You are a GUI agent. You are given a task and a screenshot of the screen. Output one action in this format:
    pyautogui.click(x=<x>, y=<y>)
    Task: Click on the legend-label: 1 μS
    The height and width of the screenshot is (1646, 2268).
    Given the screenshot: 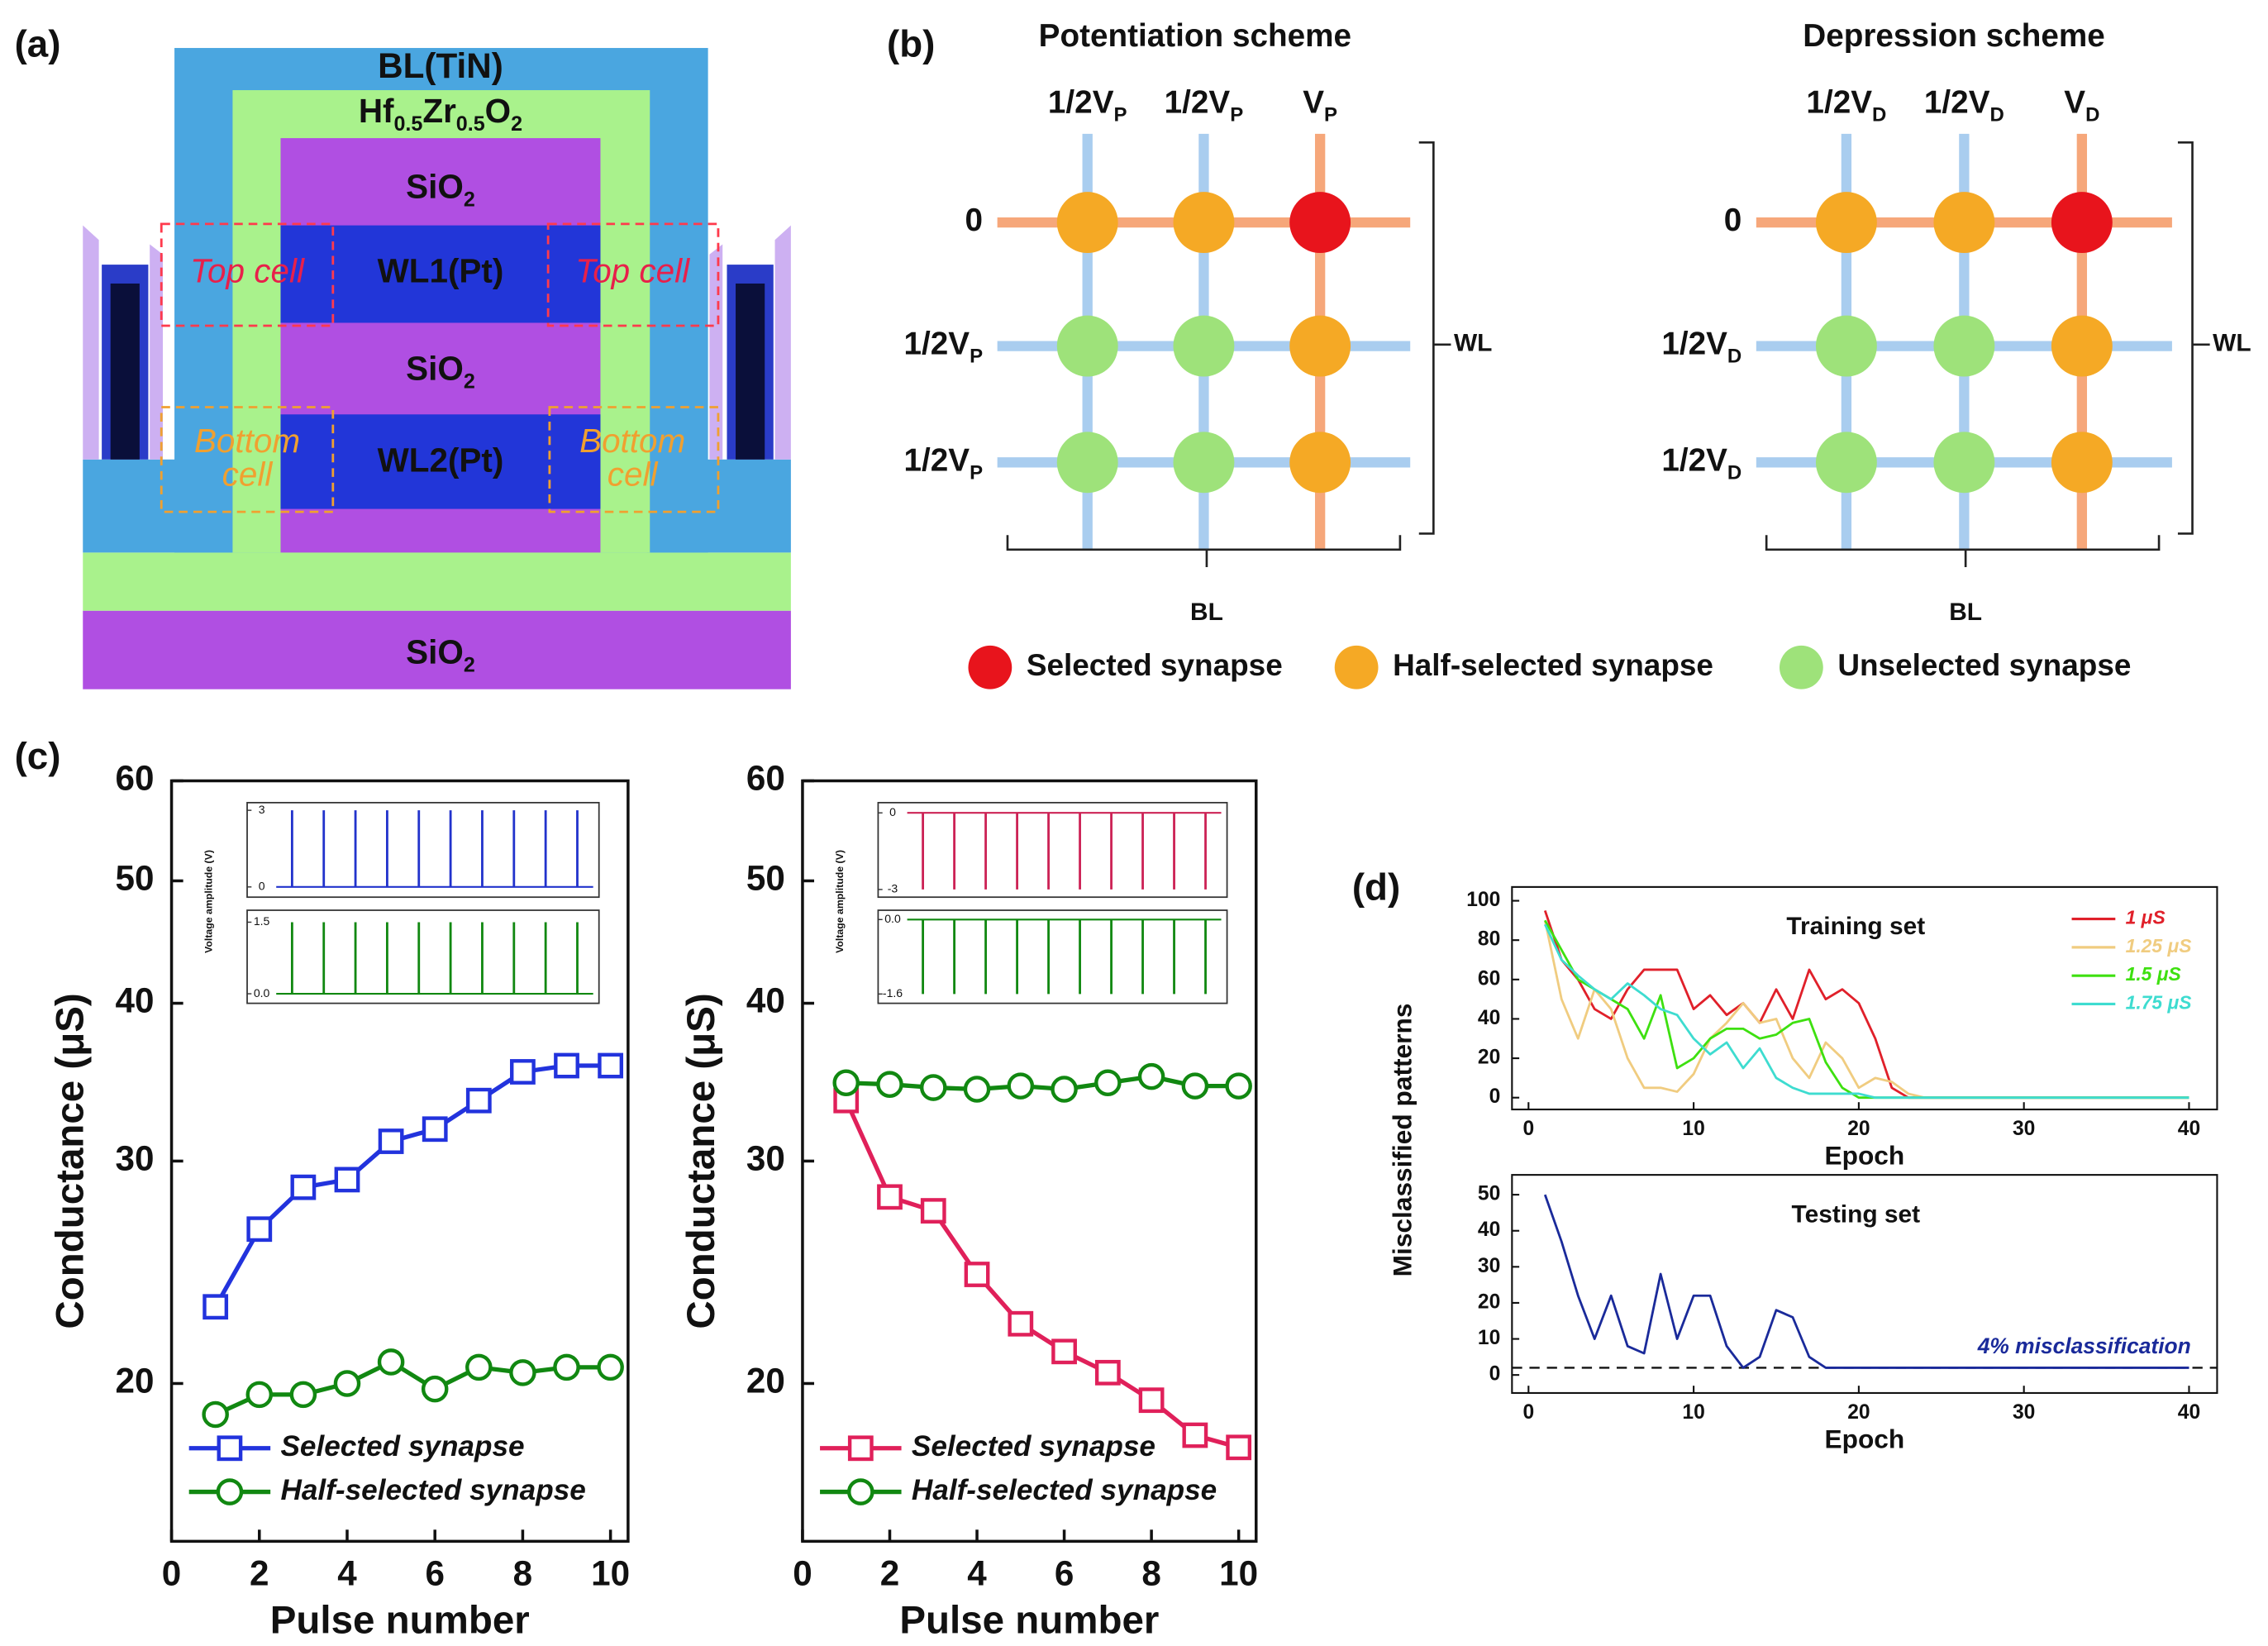 What is the action you would take?
    pyautogui.click(x=2146, y=917)
    